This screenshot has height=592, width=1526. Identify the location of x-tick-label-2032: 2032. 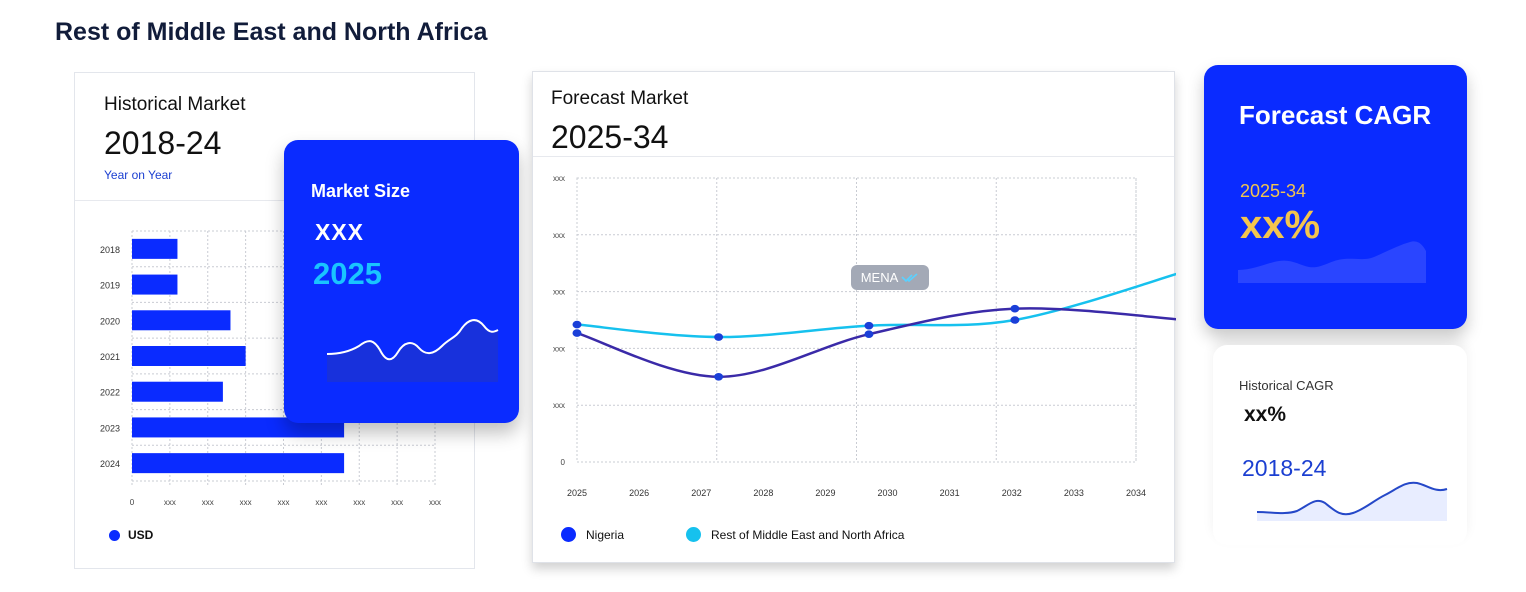
(1012, 493).